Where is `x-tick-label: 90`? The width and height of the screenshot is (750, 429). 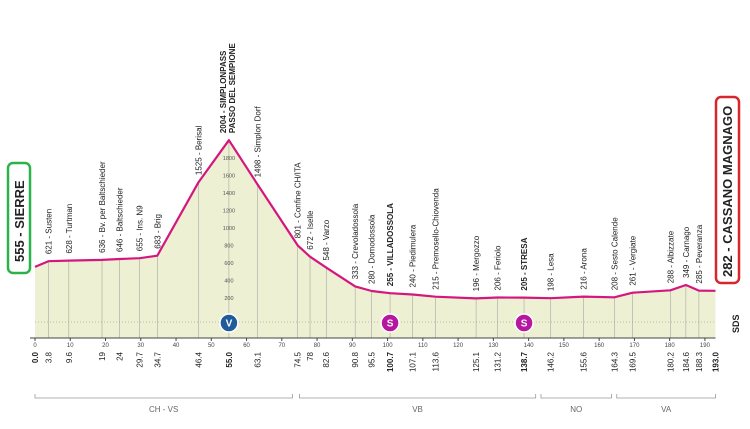 x-tick-label: 90 is located at coordinates (352, 346).